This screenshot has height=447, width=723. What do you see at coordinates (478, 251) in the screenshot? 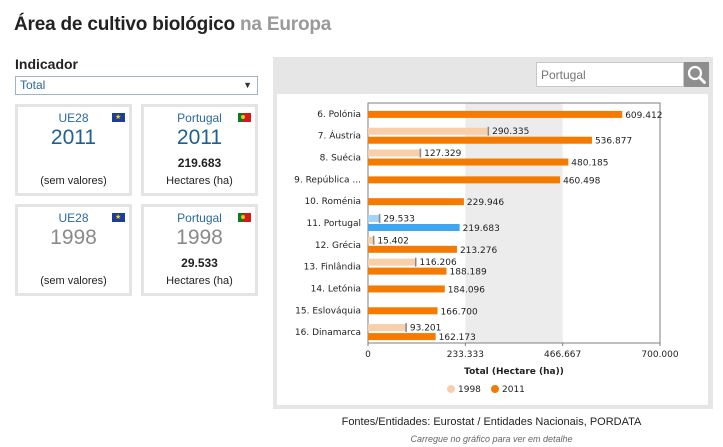
I see `data-label-2011: 213.276` at bounding box center [478, 251].